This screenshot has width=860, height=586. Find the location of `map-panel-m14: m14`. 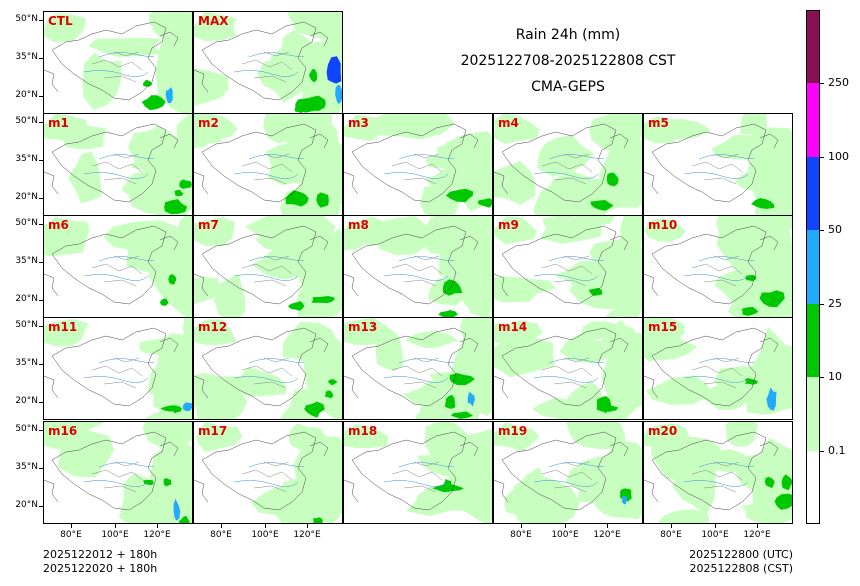

map-panel-m14: m14 is located at coordinates (568, 368).